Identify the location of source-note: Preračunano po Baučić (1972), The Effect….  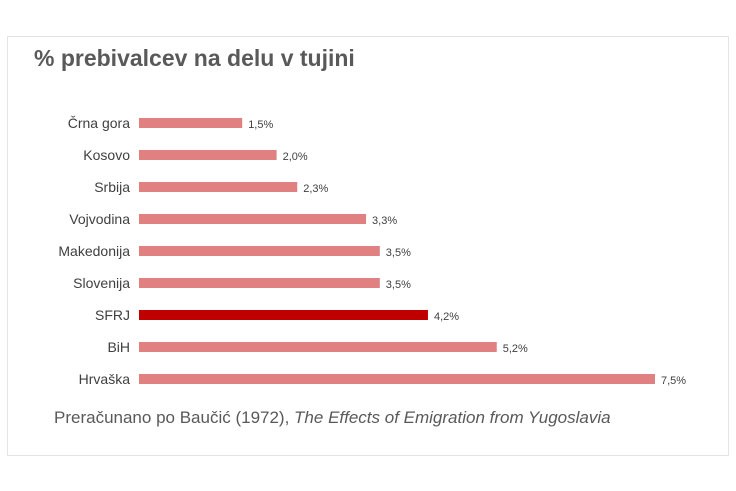
(332, 418).